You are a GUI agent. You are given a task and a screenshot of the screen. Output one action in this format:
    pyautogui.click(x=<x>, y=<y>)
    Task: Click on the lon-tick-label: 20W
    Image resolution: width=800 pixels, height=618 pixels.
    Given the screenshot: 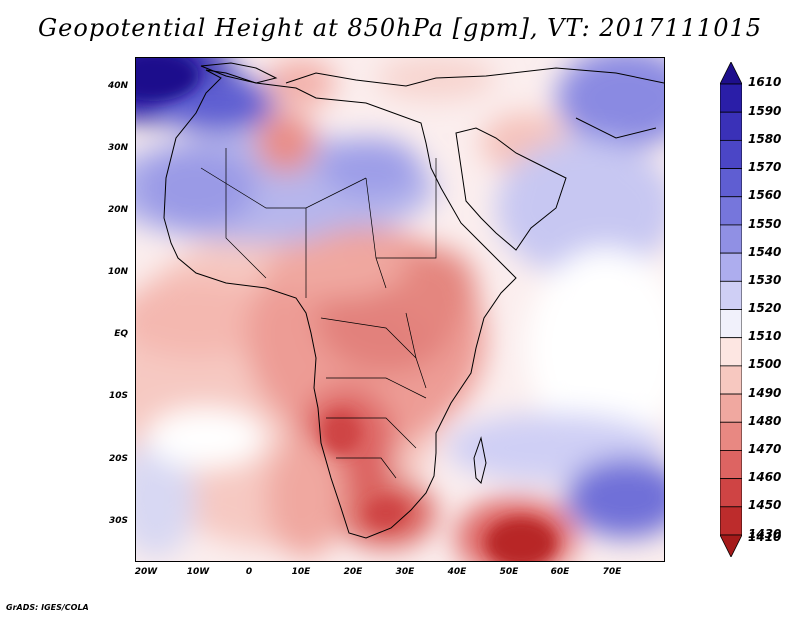 What is the action you would take?
    pyautogui.click(x=146, y=572)
    